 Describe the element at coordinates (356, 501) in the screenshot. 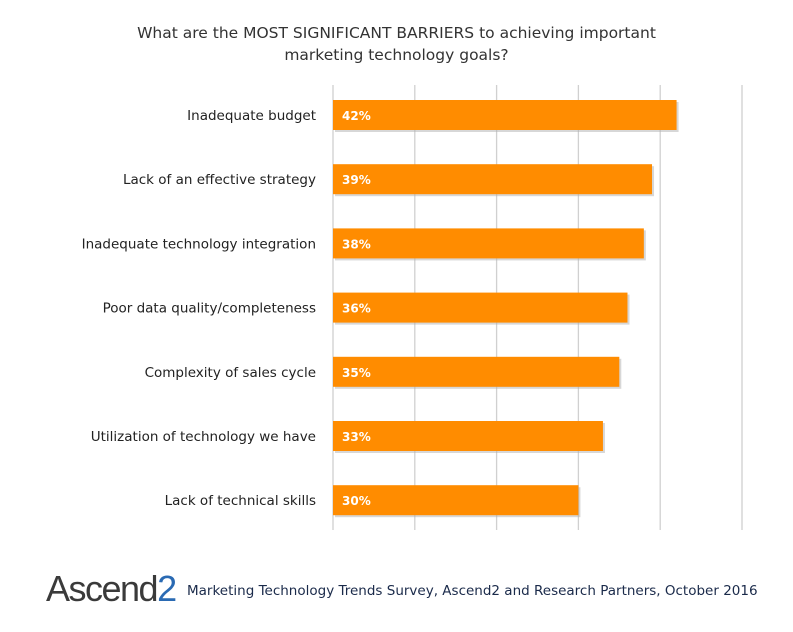

I see `data-label: 30%` at that location.